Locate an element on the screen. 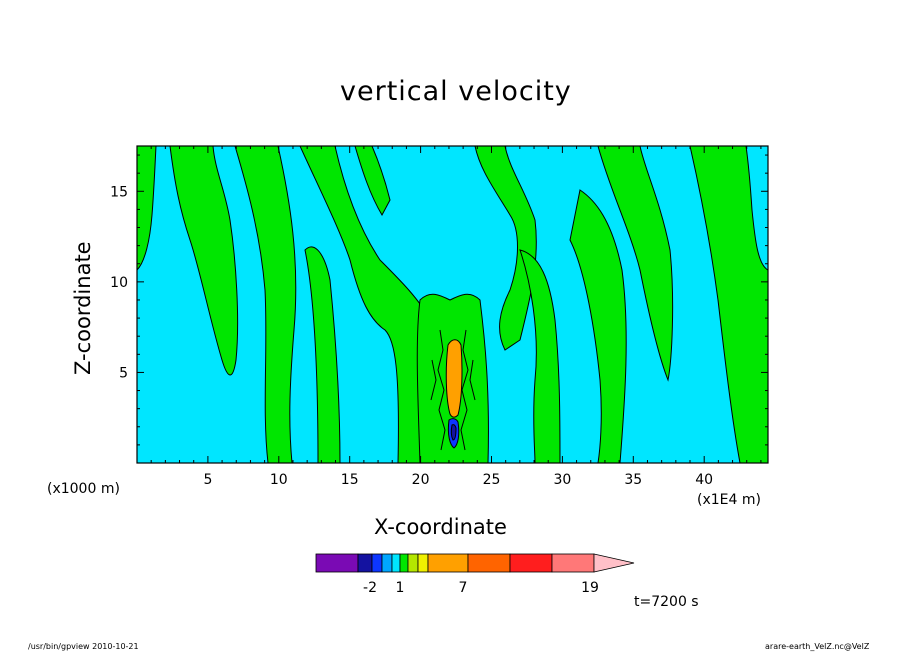  footer-right: arare-earth_VelZ.nc@VelZ is located at coordinates (817, 646).